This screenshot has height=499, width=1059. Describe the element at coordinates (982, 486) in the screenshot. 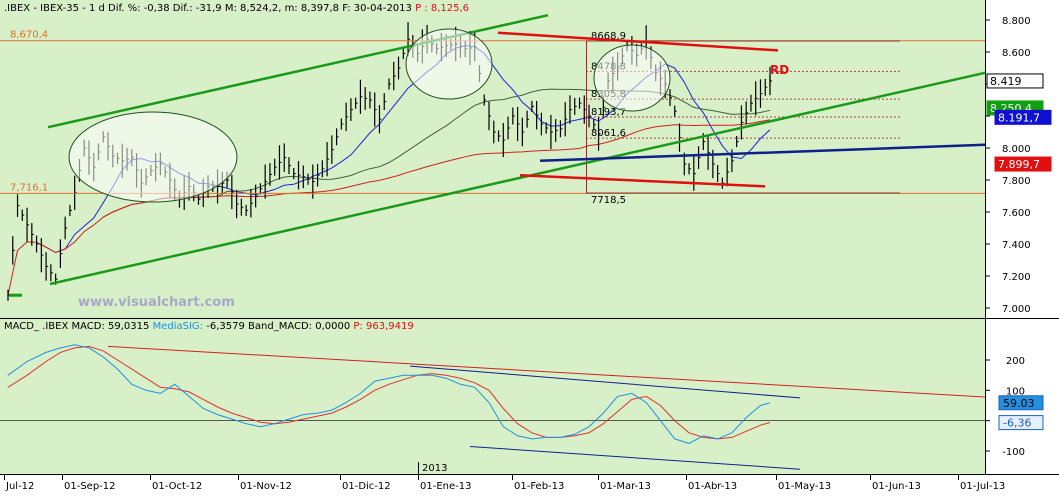

I see `x-tick-label: 01-Jul-13` at that location.